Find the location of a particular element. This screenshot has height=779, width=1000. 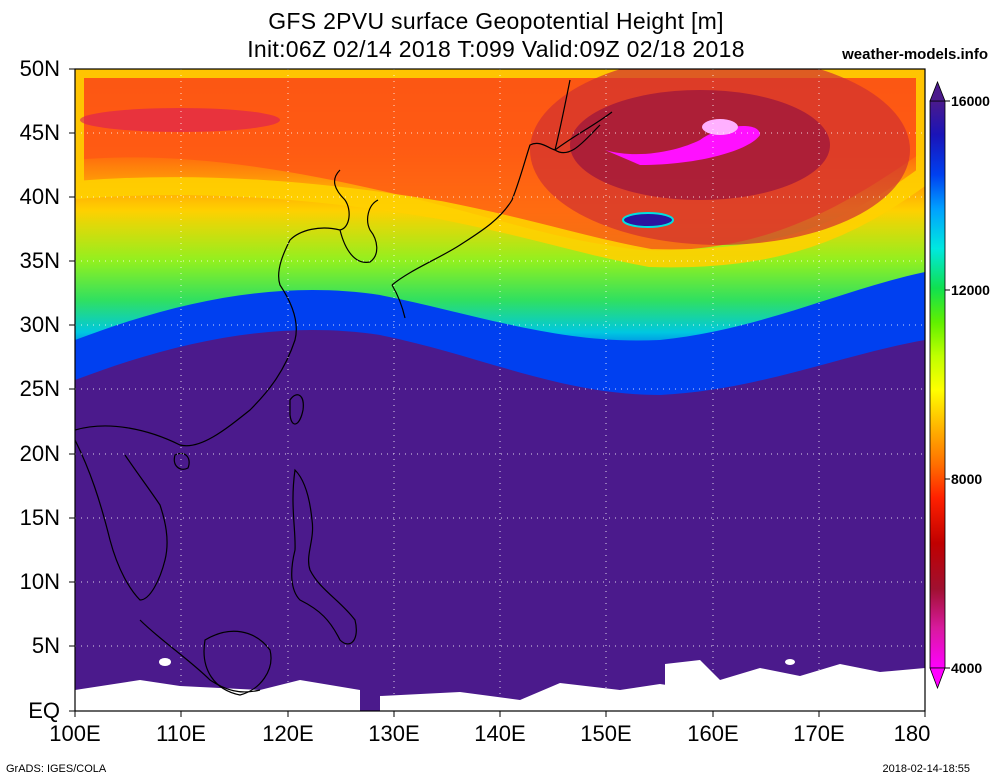

credit-watermark: weather-models.info is located at coordinates (915, 54).